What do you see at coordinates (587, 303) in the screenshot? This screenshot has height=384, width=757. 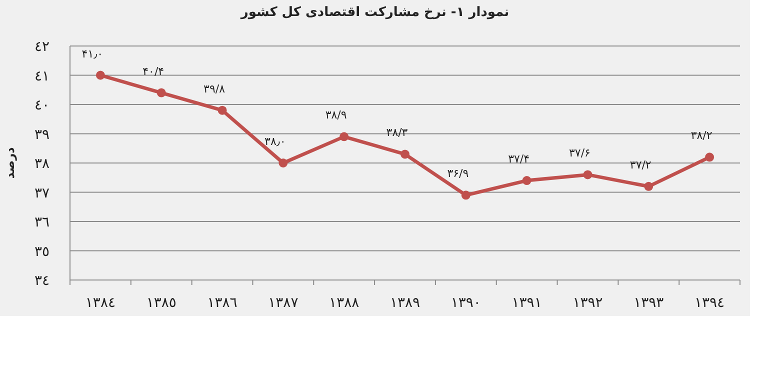 I see `x-tick-label: ١٣٩٢` at bounding box center [587, 303].